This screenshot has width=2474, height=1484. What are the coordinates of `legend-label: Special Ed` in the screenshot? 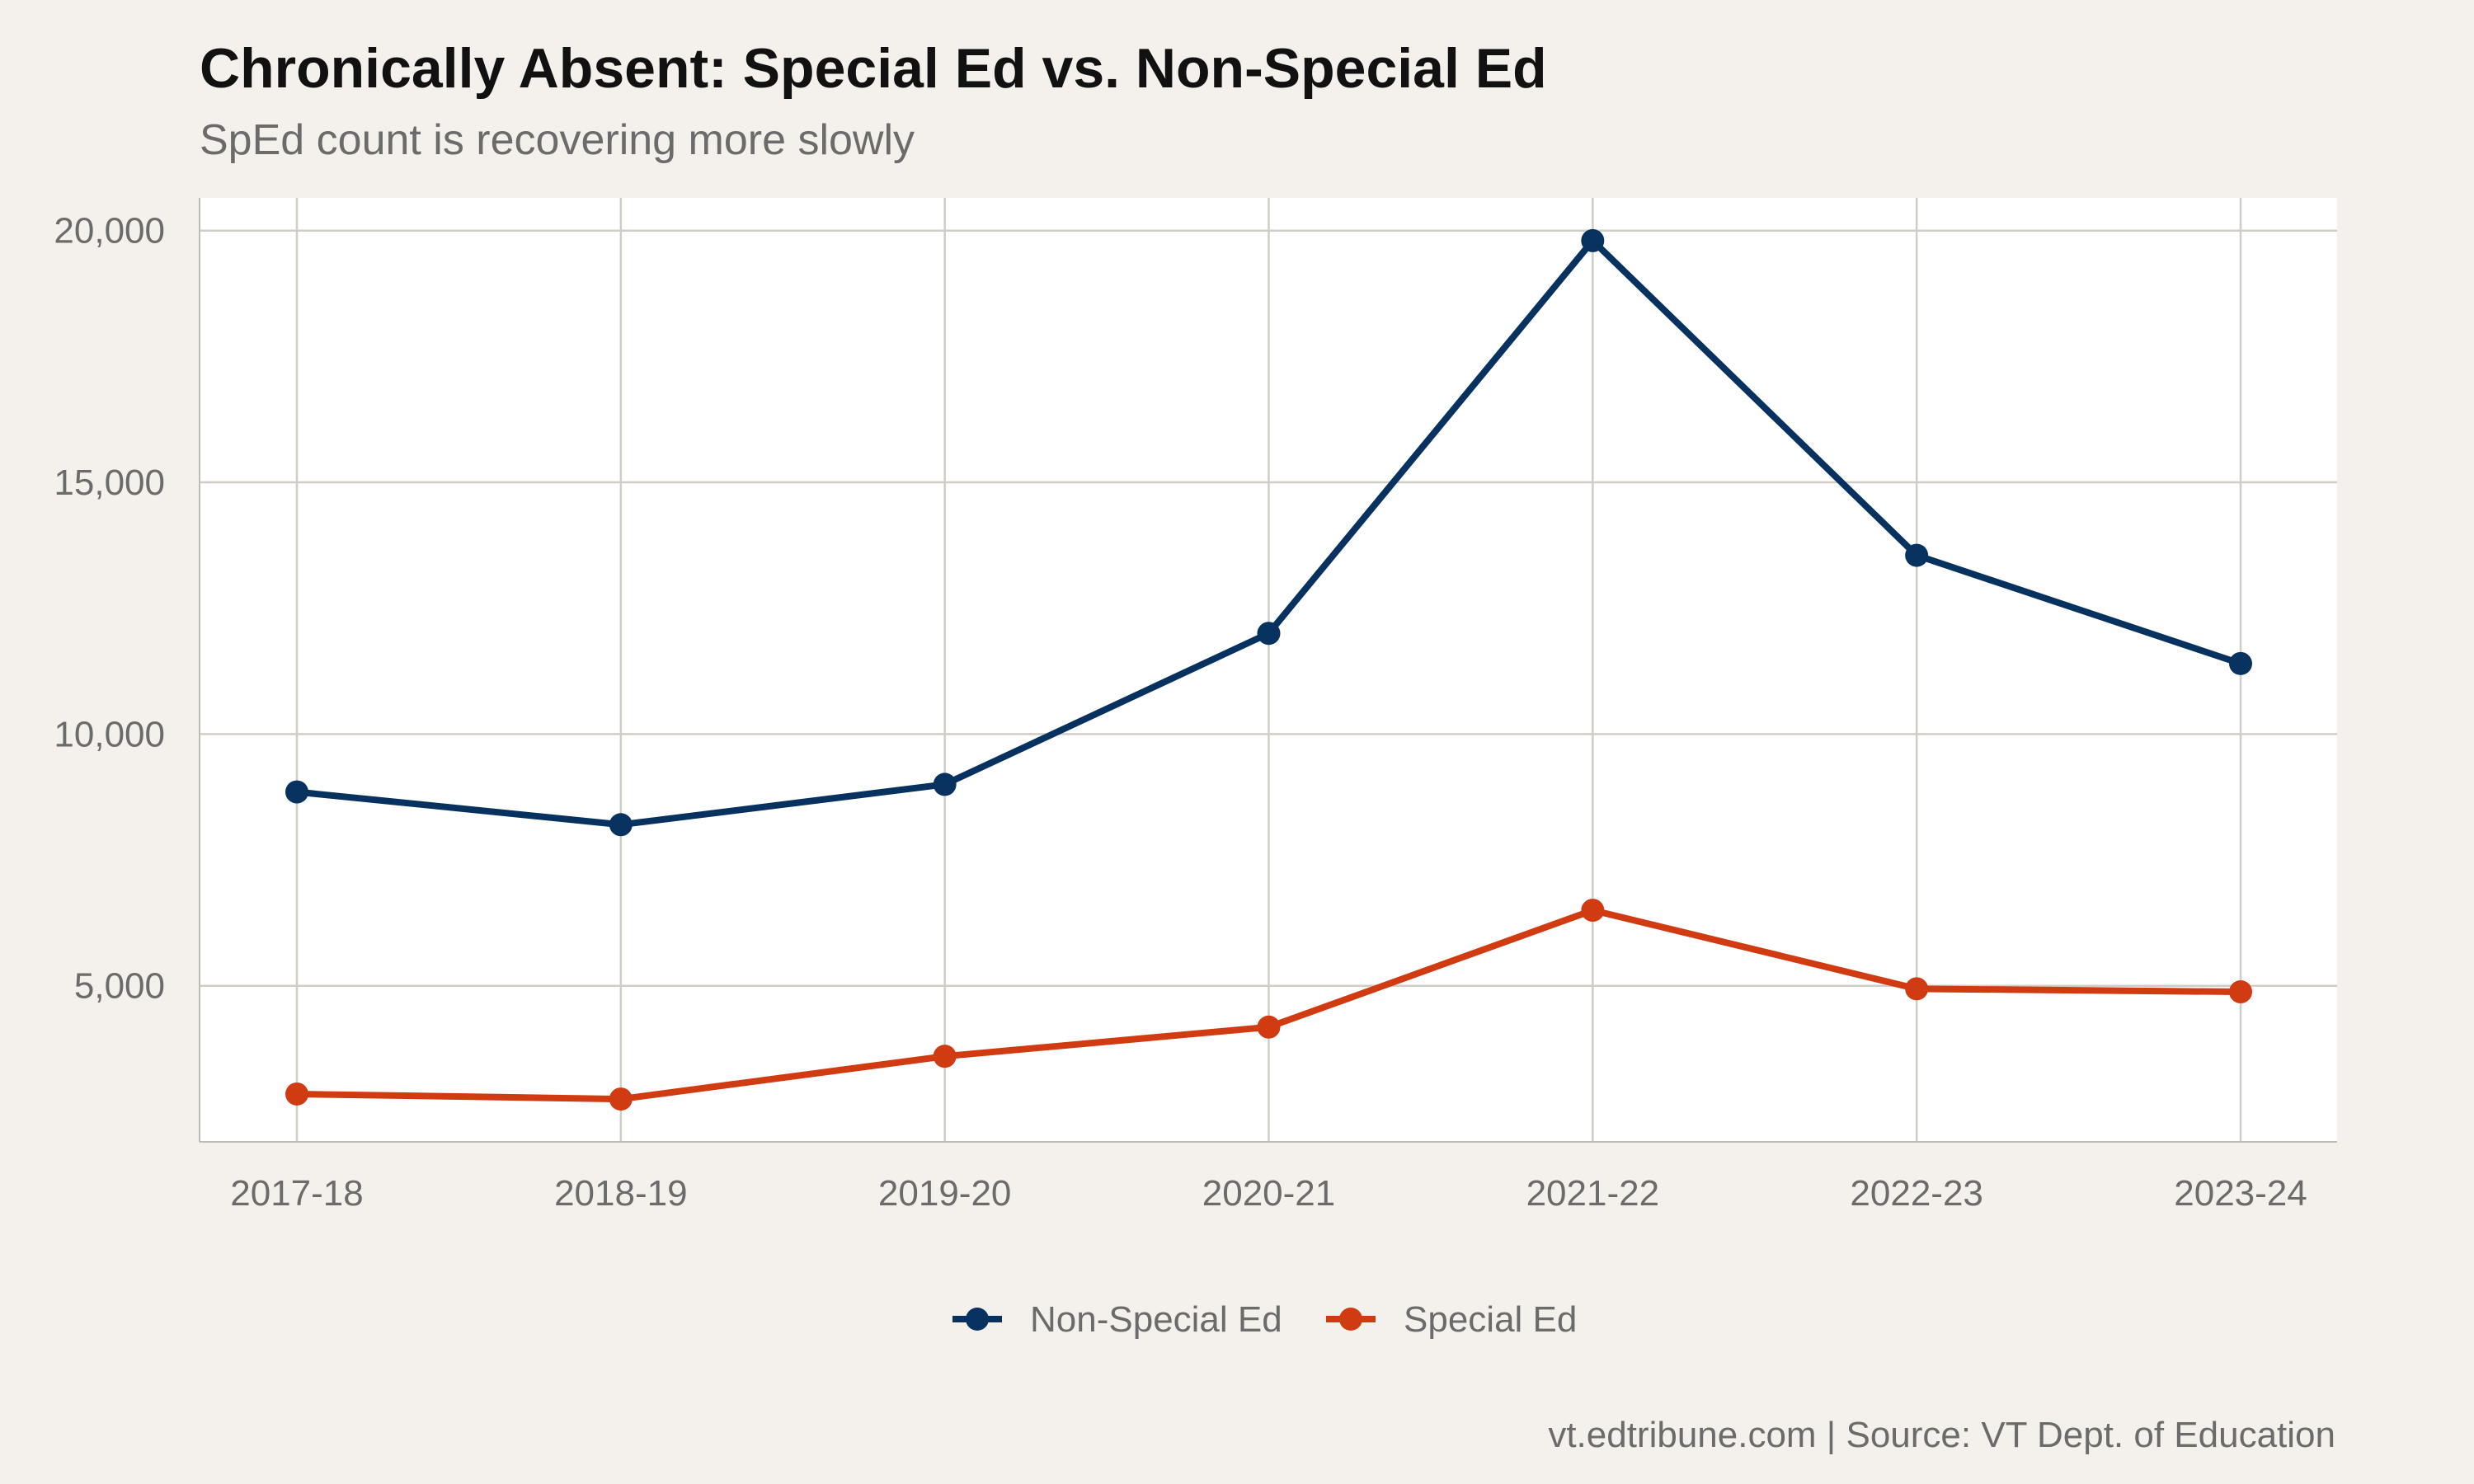 It's located at (1490, 1319).